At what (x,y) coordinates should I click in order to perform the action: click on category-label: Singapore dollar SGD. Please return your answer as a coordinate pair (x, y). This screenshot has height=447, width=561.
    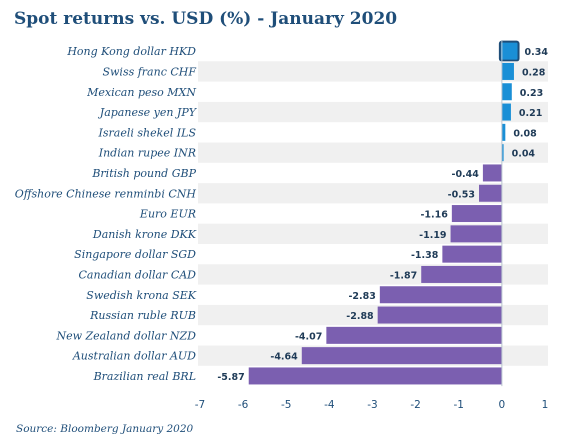
    Looking at the image, I should click on (135, 254).